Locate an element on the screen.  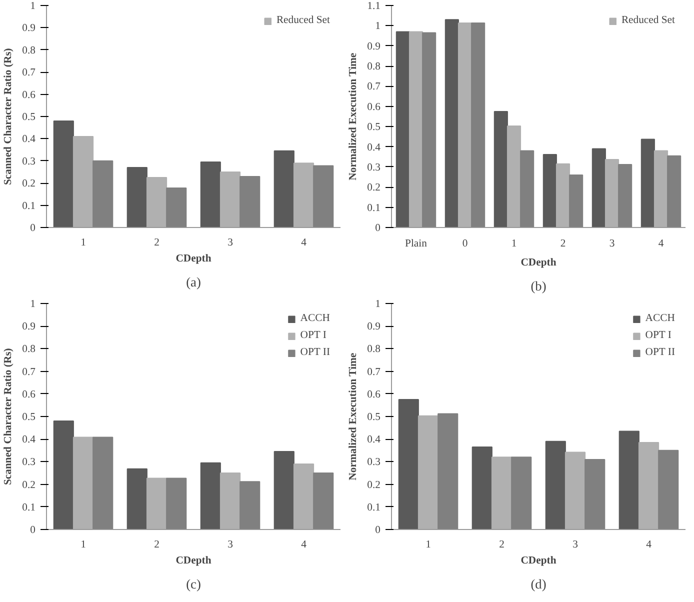
x-tick-label: 0 is located at coordinates (465, 244).